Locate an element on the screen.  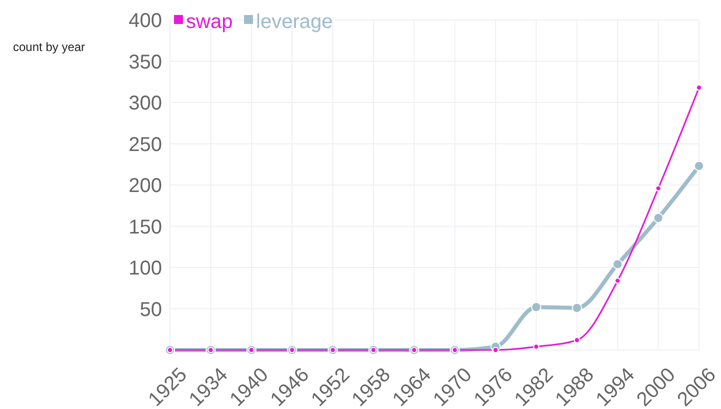
legend-label: swap is located at coordinates (209, 22).